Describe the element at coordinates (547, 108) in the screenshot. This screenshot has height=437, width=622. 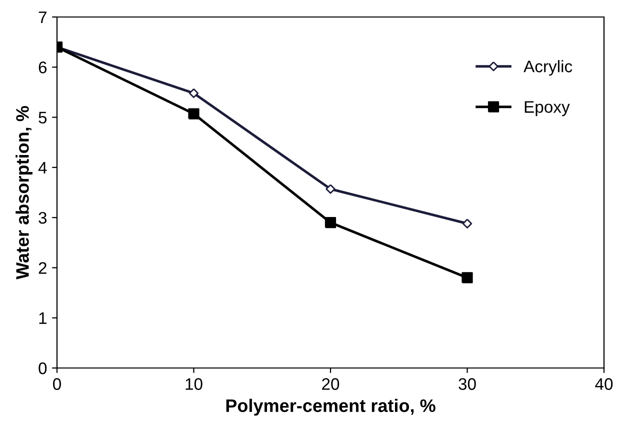
I see `legend-label: Epoxy` at that location.